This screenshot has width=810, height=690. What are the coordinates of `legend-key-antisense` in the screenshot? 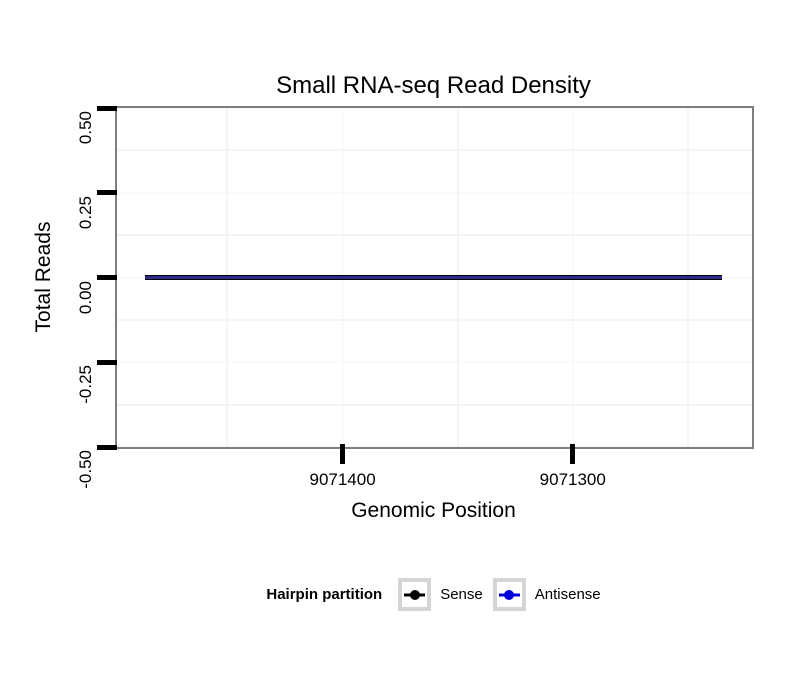 It's located at (509, 594).